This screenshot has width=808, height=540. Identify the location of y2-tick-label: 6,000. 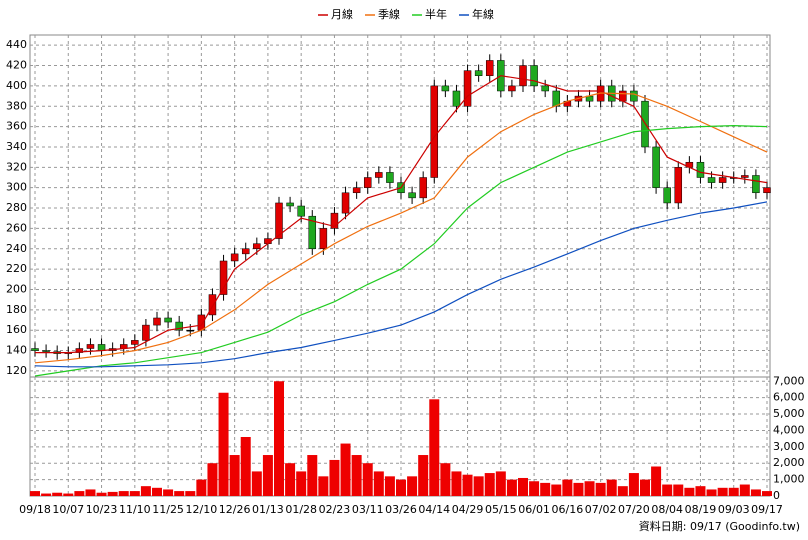
(789, 397).